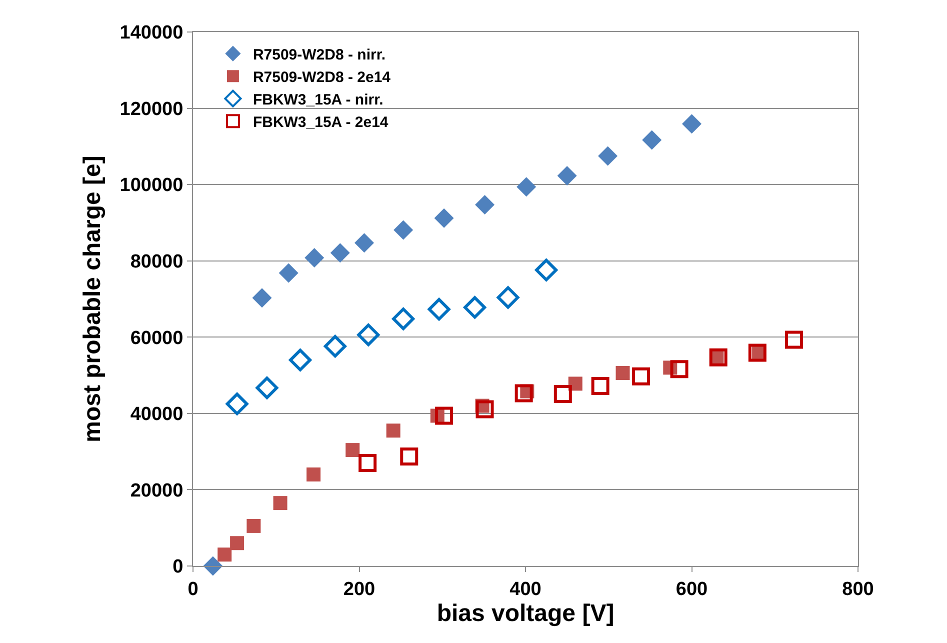  Describe the element at coordinates (152, 109) in the screenshot. I see `y-tick-label: 120000` at that location.